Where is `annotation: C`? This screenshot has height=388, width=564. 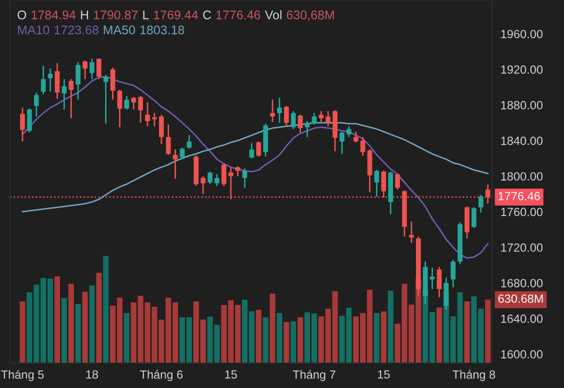
annotation: C is located at coordinates (207, 15).